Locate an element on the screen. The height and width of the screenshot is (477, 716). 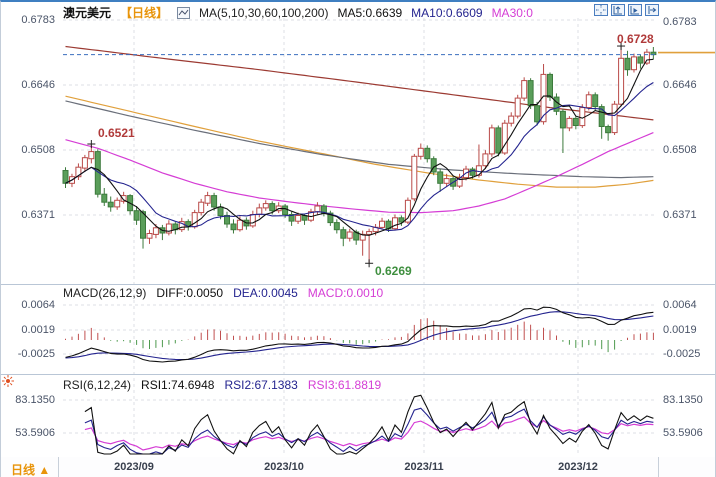
price-annotation-high2: 0.6728 is located at coordinates (635, 39).